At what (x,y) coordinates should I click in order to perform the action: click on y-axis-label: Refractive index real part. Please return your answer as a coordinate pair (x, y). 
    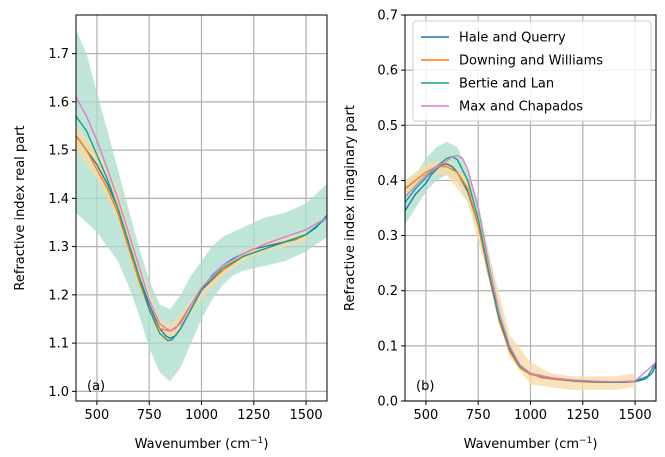
    Looking at the image, I should click on (20, 207).